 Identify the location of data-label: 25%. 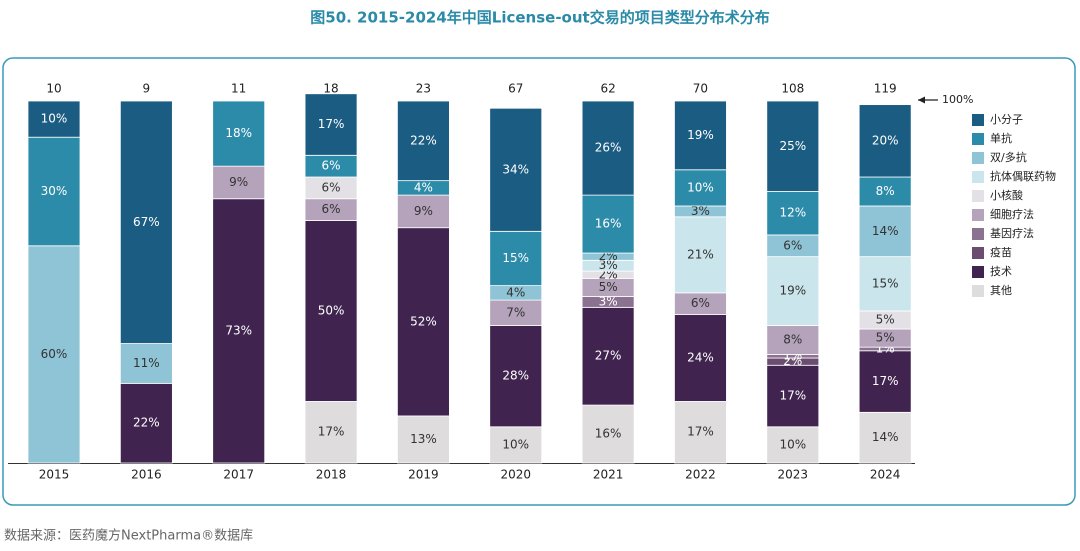
(792, 146).